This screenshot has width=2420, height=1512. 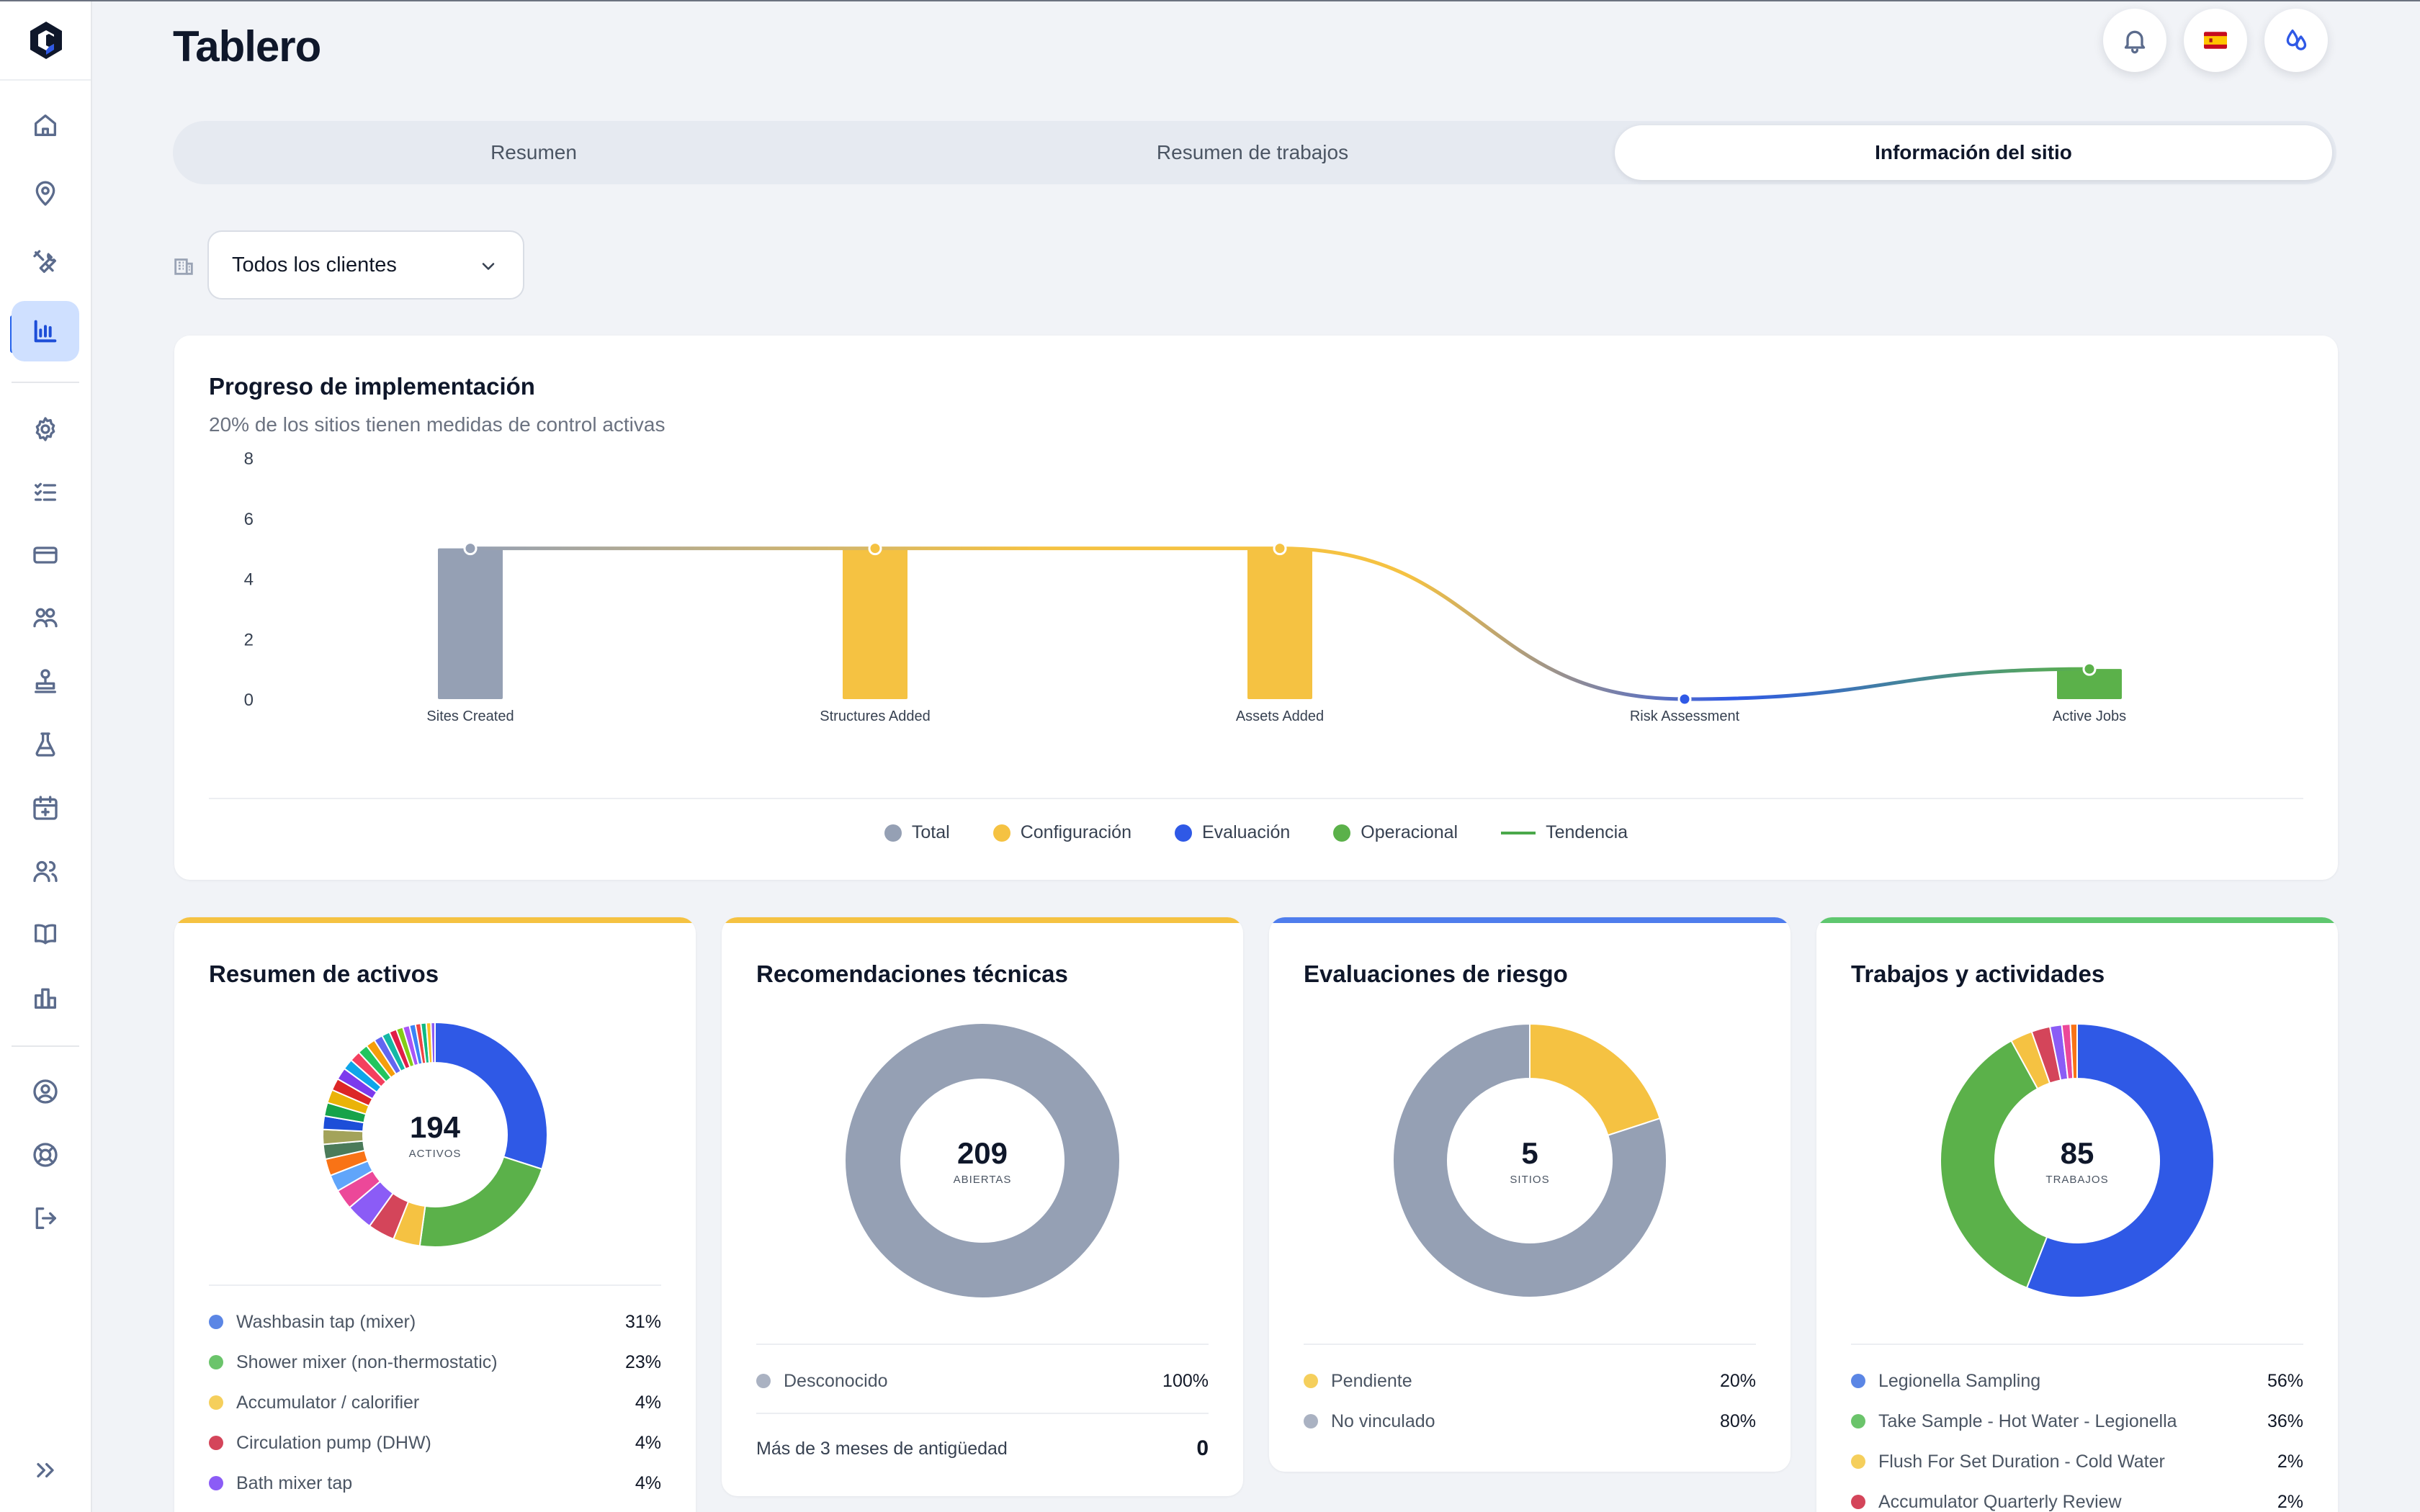 I want to click on gear-icon, so click(x=45, y=429).